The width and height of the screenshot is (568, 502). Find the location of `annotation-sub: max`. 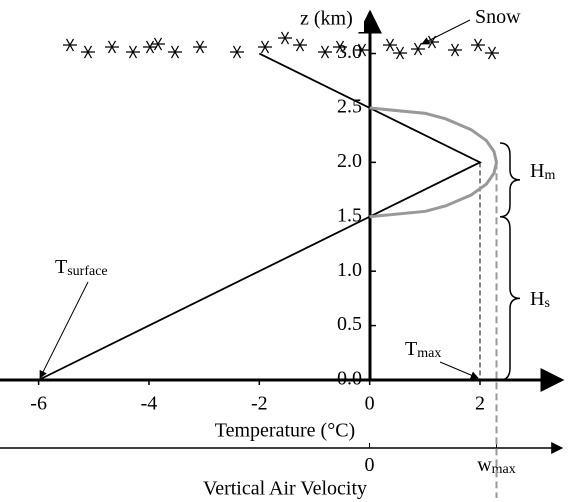

annotation-sub: max is located at coordinates (429, 353).